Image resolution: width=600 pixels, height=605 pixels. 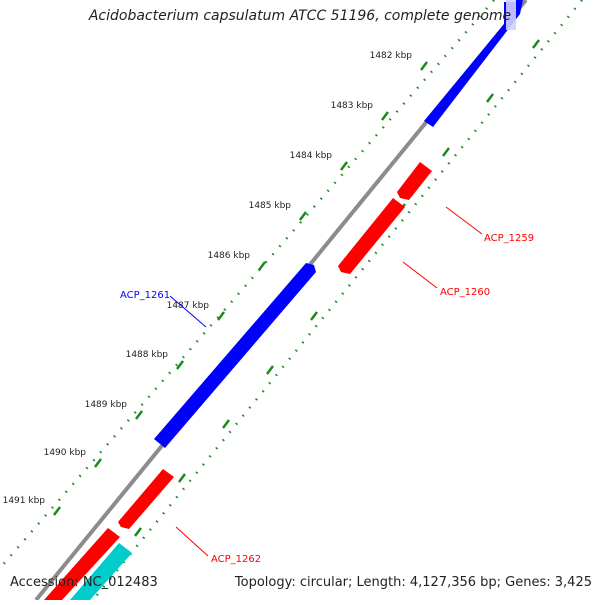 I want to click on tick-label: 1486 kbp, so click(x=229, y=256).